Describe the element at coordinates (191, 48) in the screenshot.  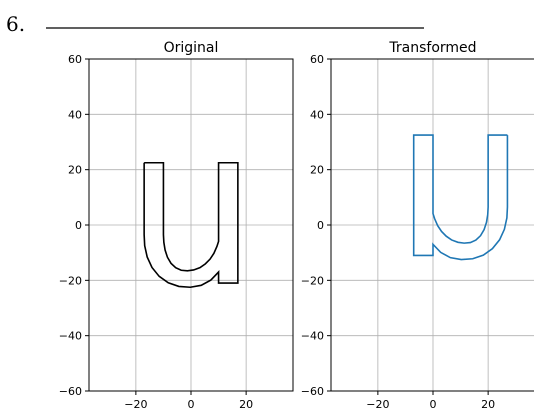
I see `chart-title: Original` at that location.